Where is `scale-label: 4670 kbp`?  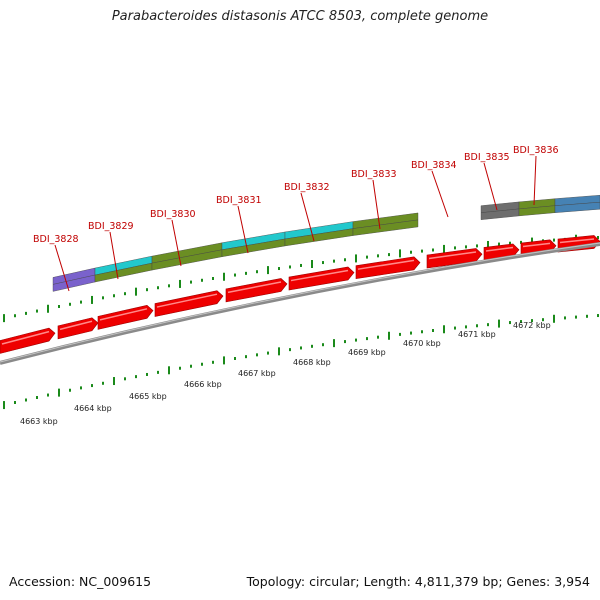 scale-label: 4670 kbp is located at coordinates (422, 343).